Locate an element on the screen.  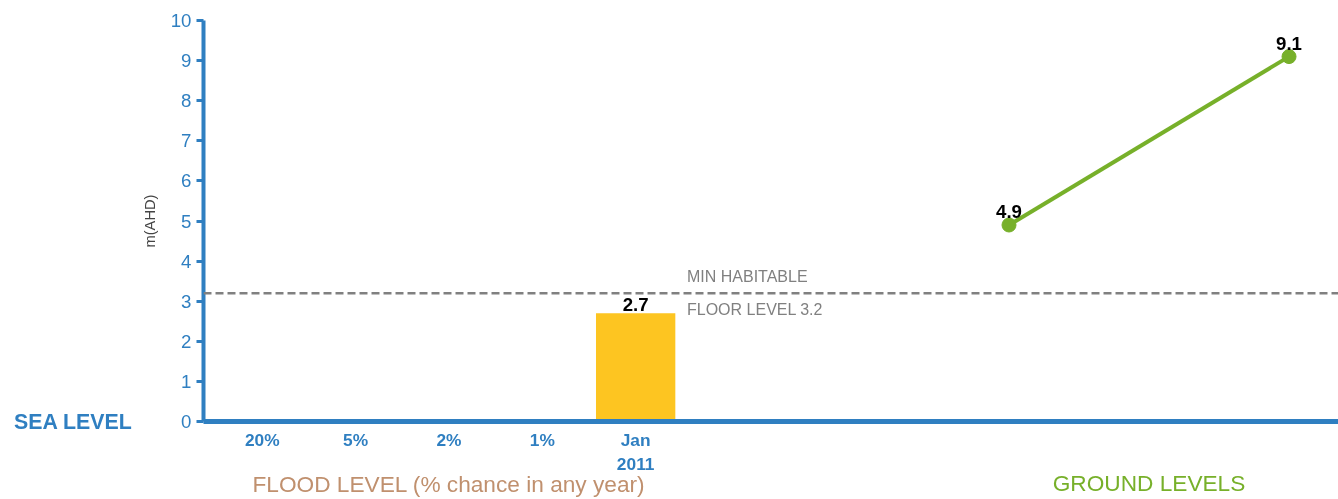
y-tick-label: 4 is located at coordinates (186, 261).